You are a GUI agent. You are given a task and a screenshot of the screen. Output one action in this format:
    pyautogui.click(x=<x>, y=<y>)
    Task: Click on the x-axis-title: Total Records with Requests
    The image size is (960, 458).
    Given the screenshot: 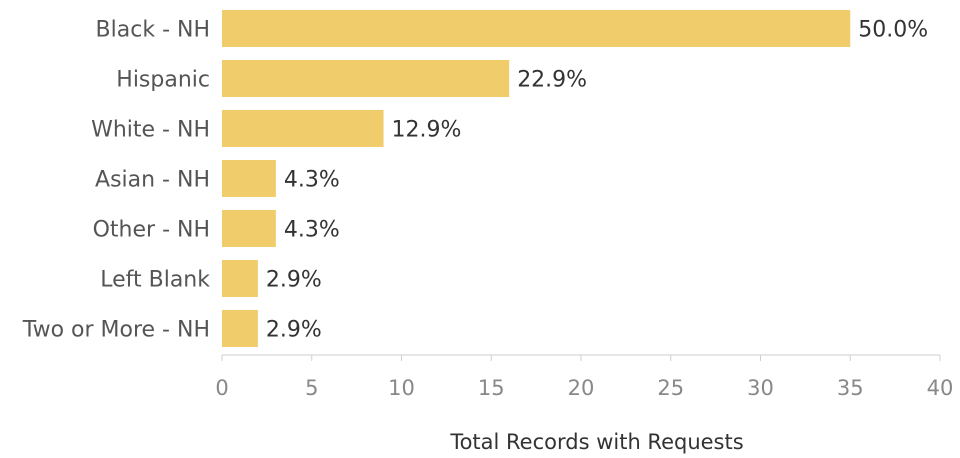 What is the action you would take?
    pyautogui.click(x=596, y=442)
    